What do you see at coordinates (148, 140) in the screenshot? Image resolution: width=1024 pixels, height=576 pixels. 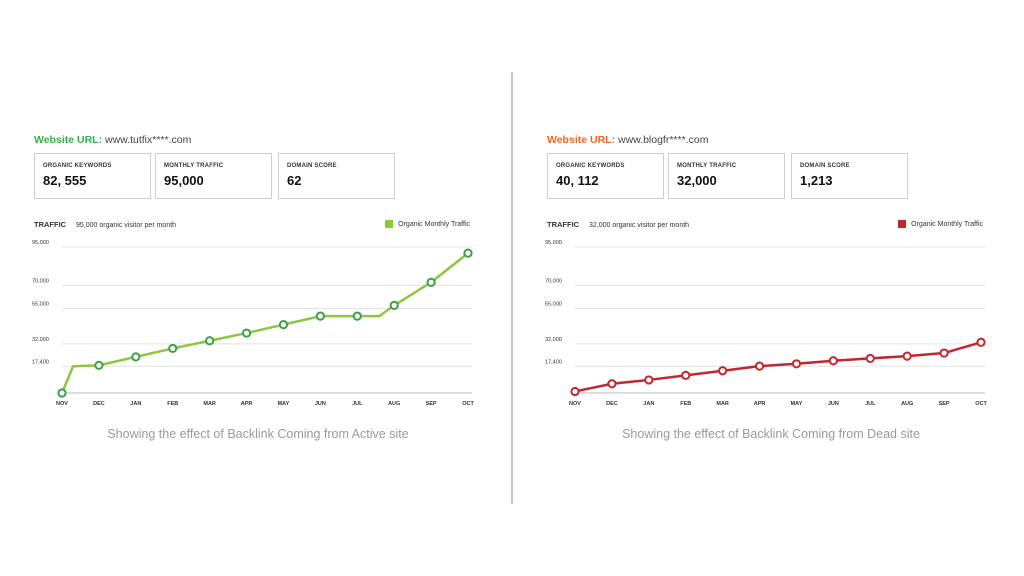 I see `website-url-value: www.tutfix****.com` at bounding box center [148, 140].